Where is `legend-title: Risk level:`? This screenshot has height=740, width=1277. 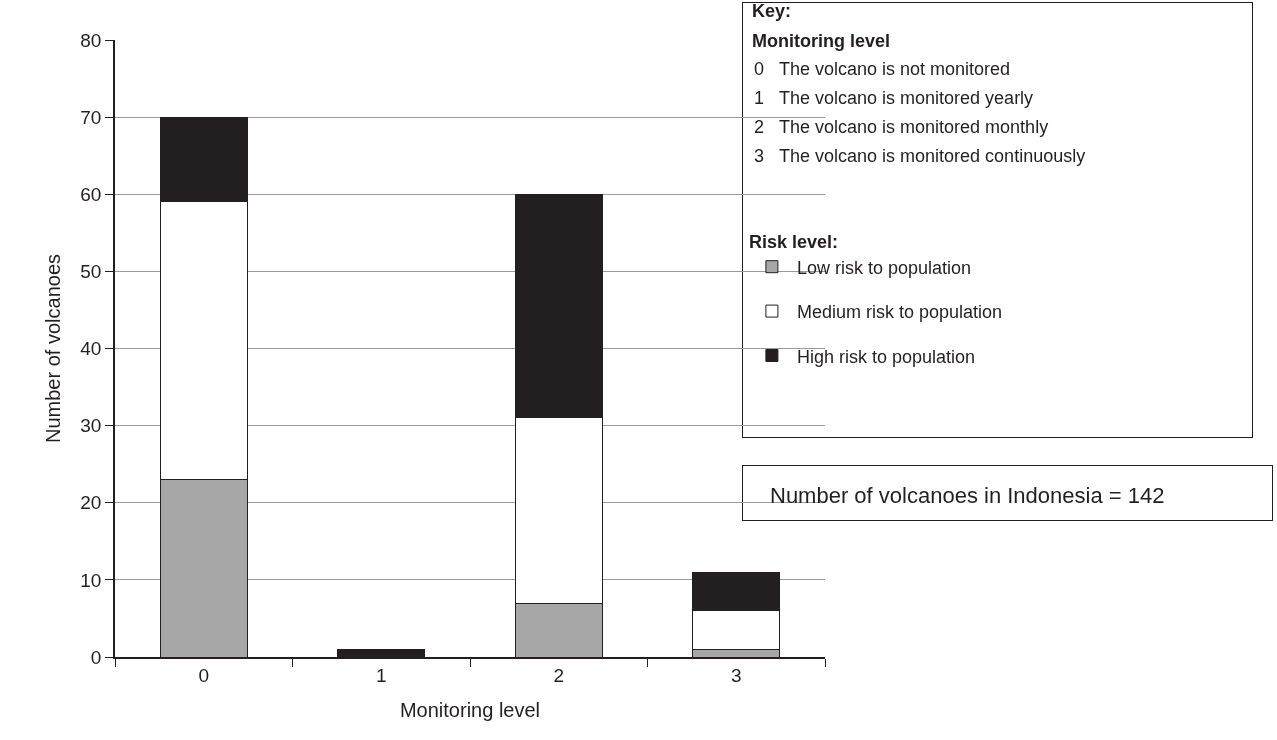 legend-title: Risk level: is located at coordinates (793, 242).